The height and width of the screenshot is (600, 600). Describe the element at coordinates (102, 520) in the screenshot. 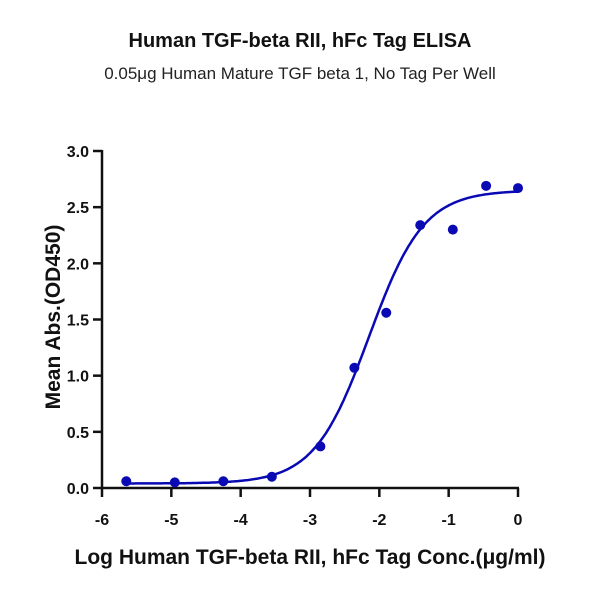

I see `x-tick-label: -6` at that location.